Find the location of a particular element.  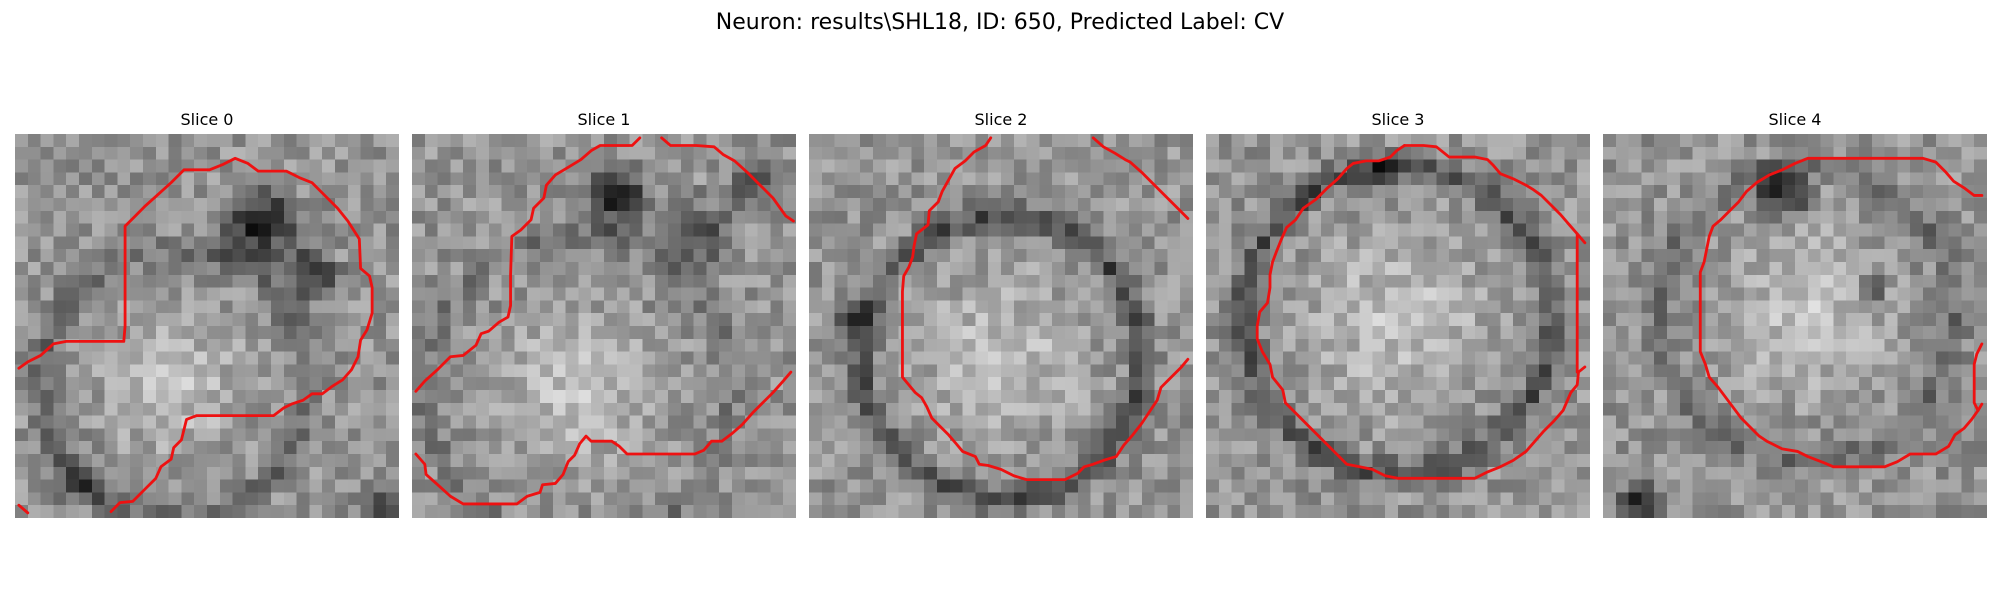

slice-title: Slice 2 is located at coordinates (1001, 119).